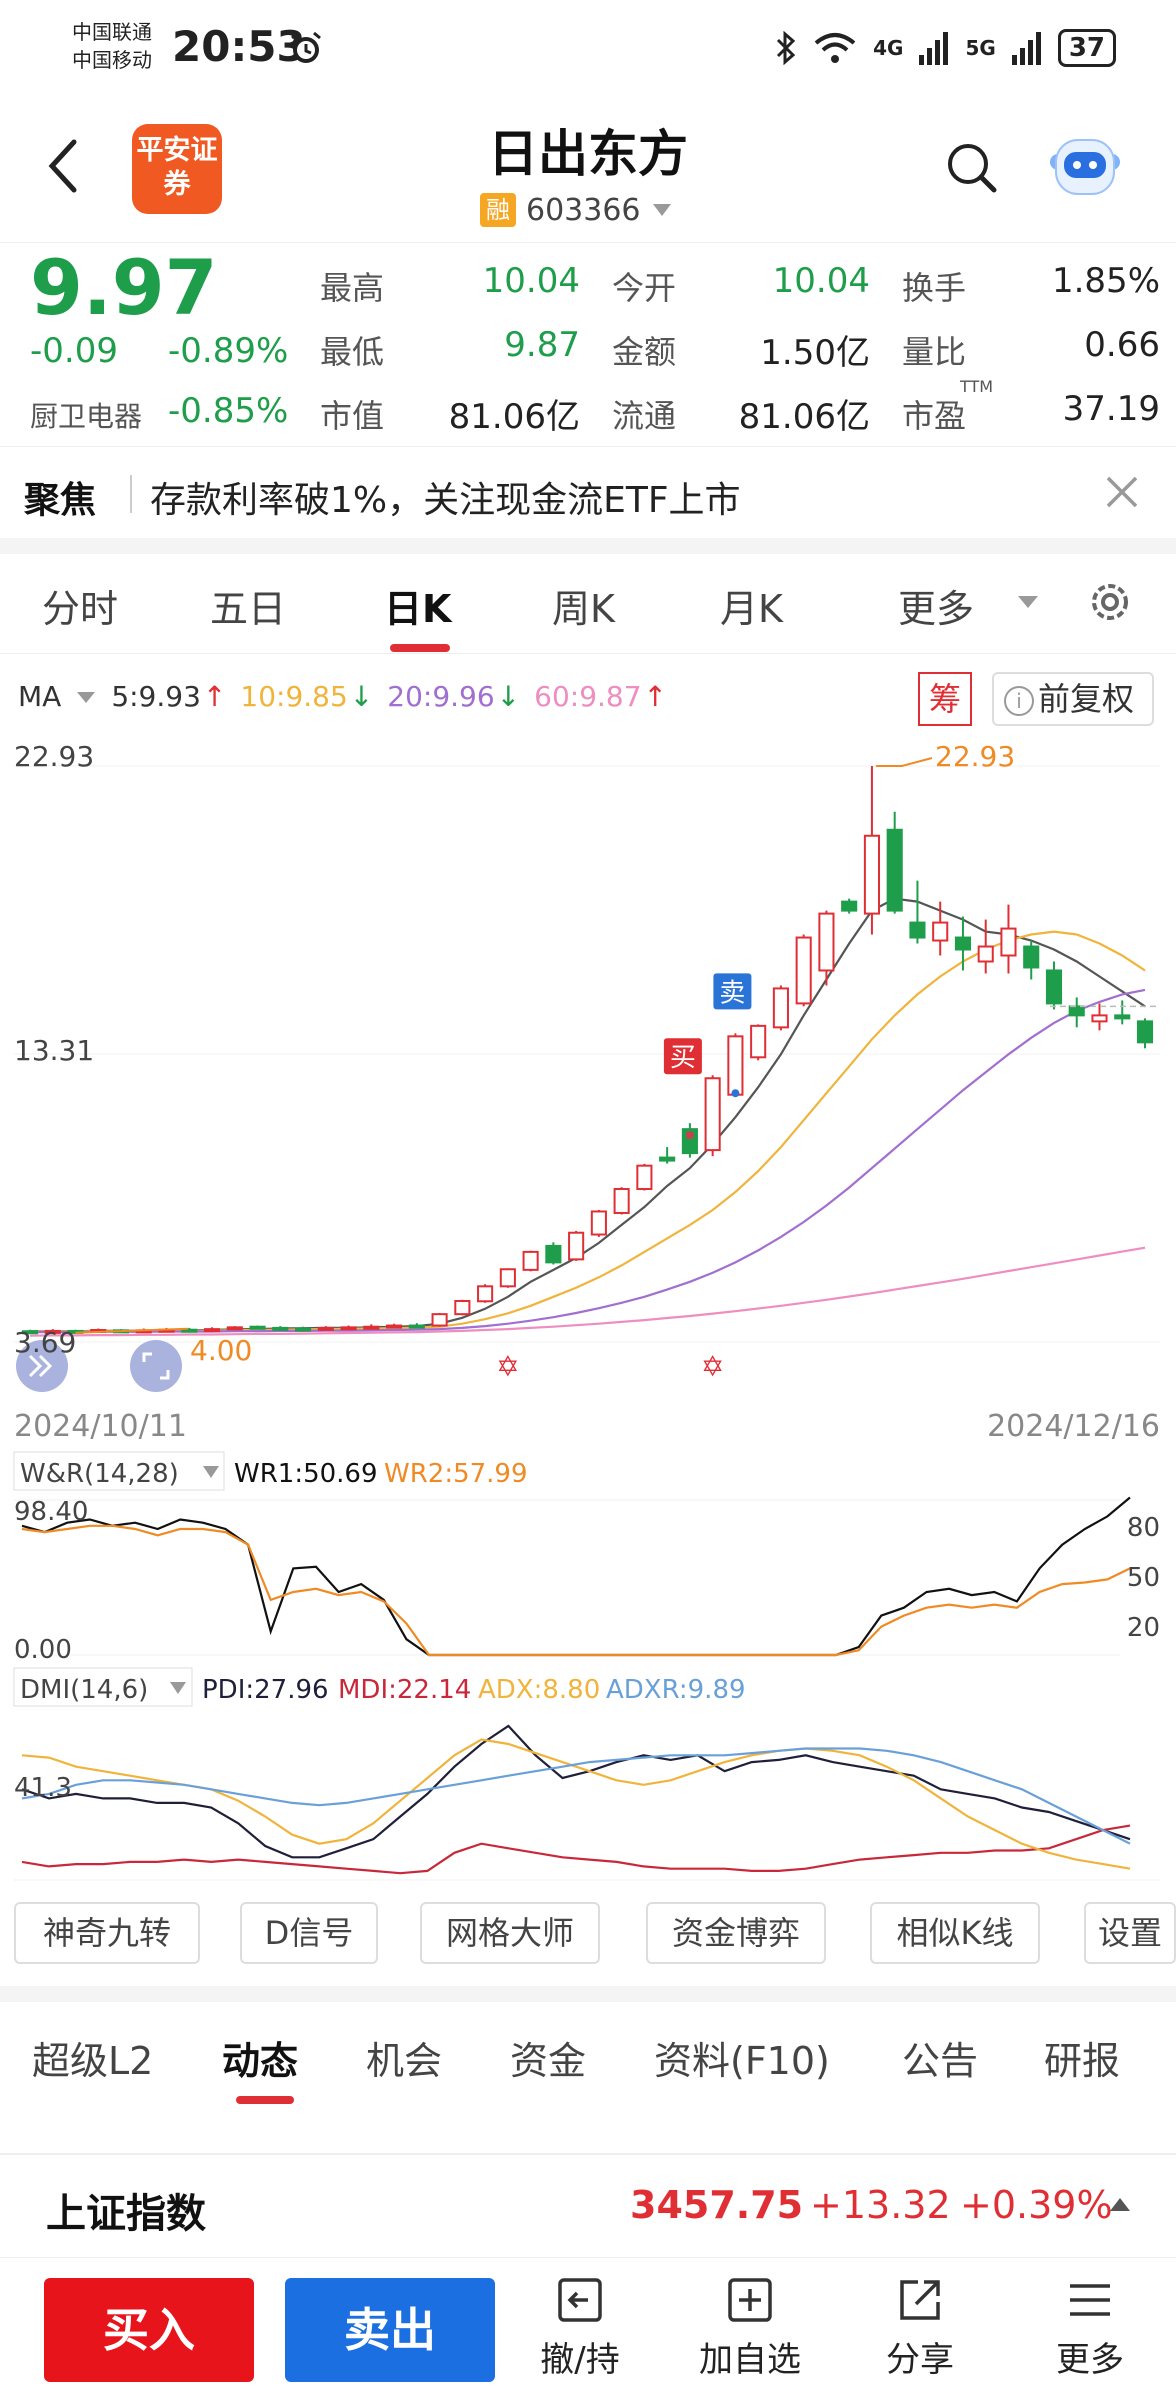 The image size is (1176, 2400). What do you see at coordinates (920, 2334) in the screenshot?
I see `share-button: 分享` at bounding box center [920, 2334].